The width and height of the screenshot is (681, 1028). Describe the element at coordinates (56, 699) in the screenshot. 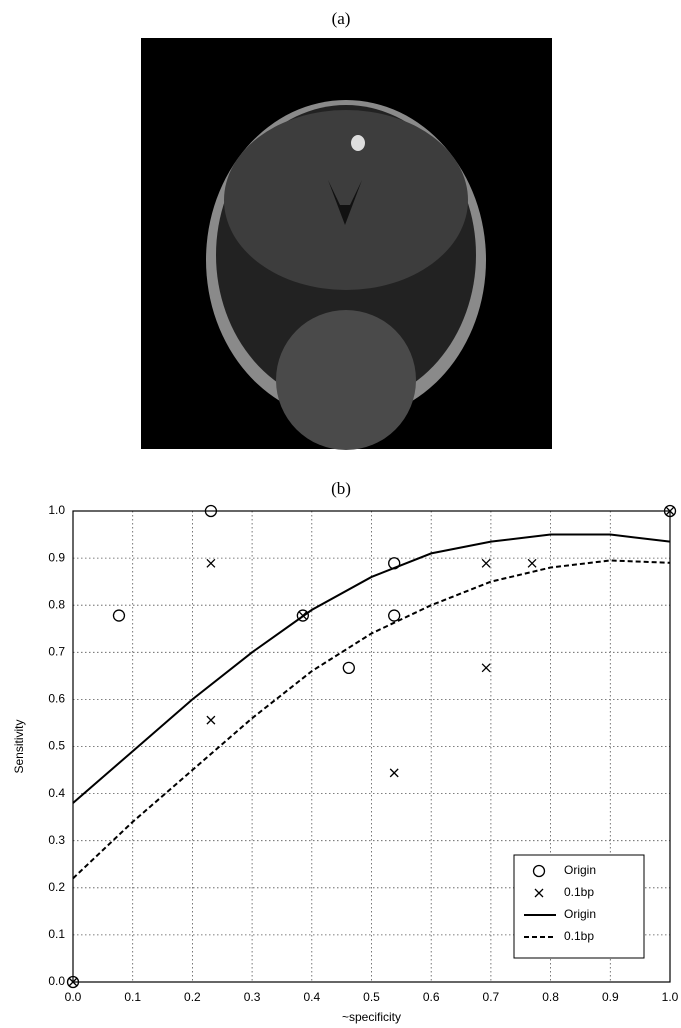

I see `y-tick-label: 0.6` at that location.